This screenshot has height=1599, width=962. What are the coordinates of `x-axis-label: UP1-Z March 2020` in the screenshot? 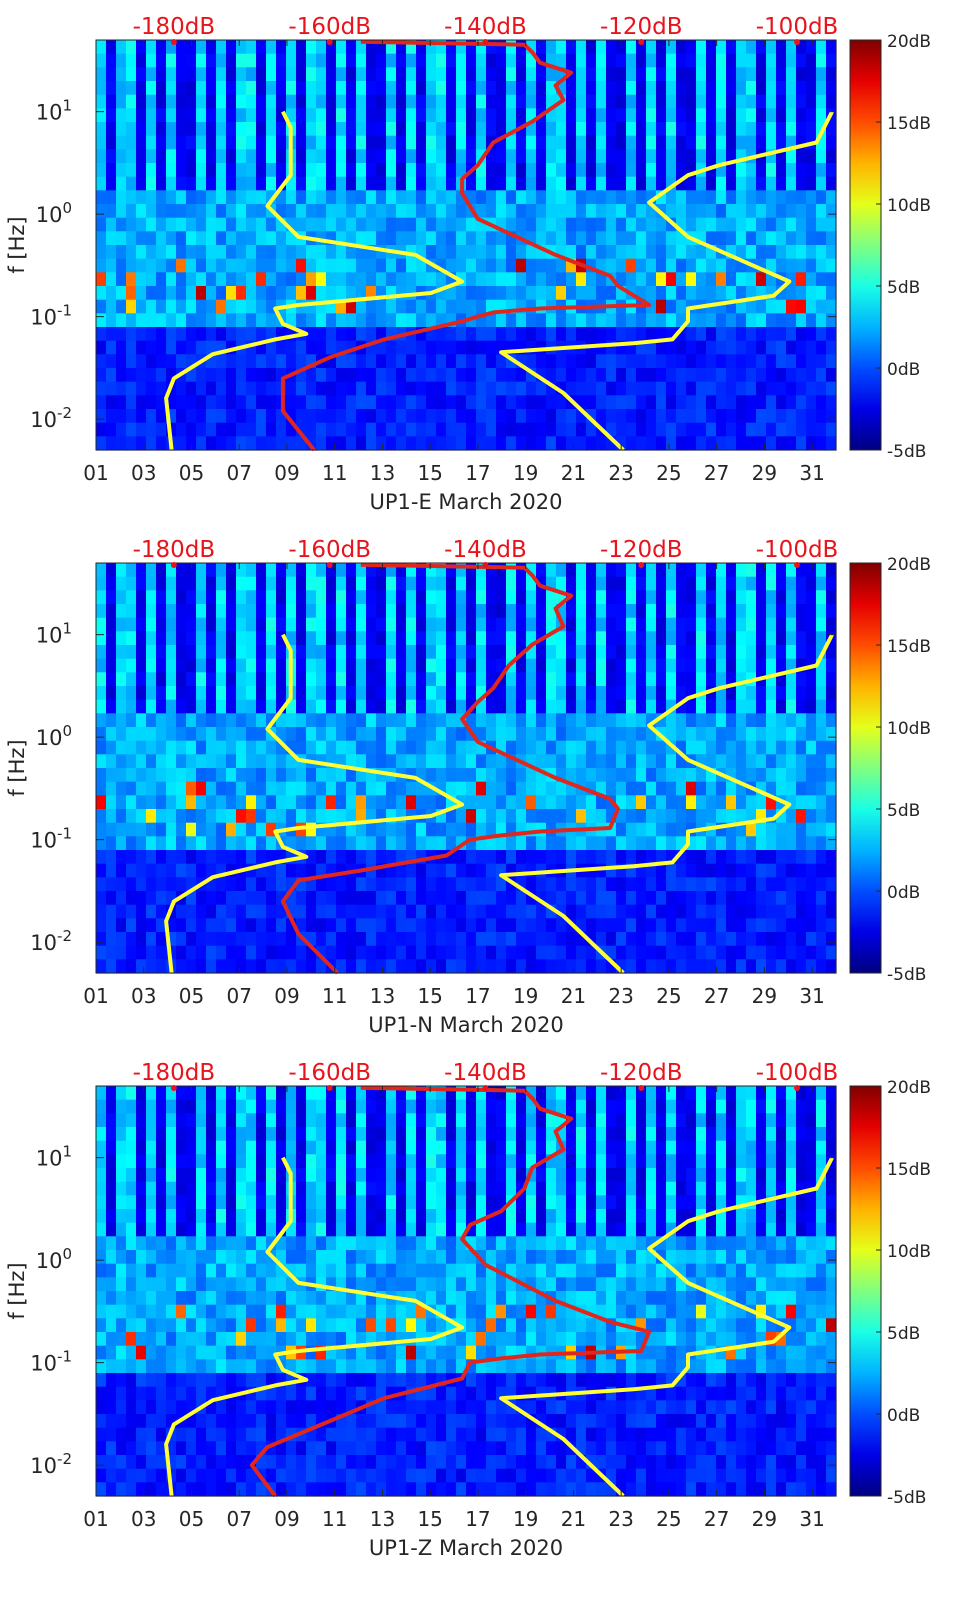 It's located at (466, 1548).